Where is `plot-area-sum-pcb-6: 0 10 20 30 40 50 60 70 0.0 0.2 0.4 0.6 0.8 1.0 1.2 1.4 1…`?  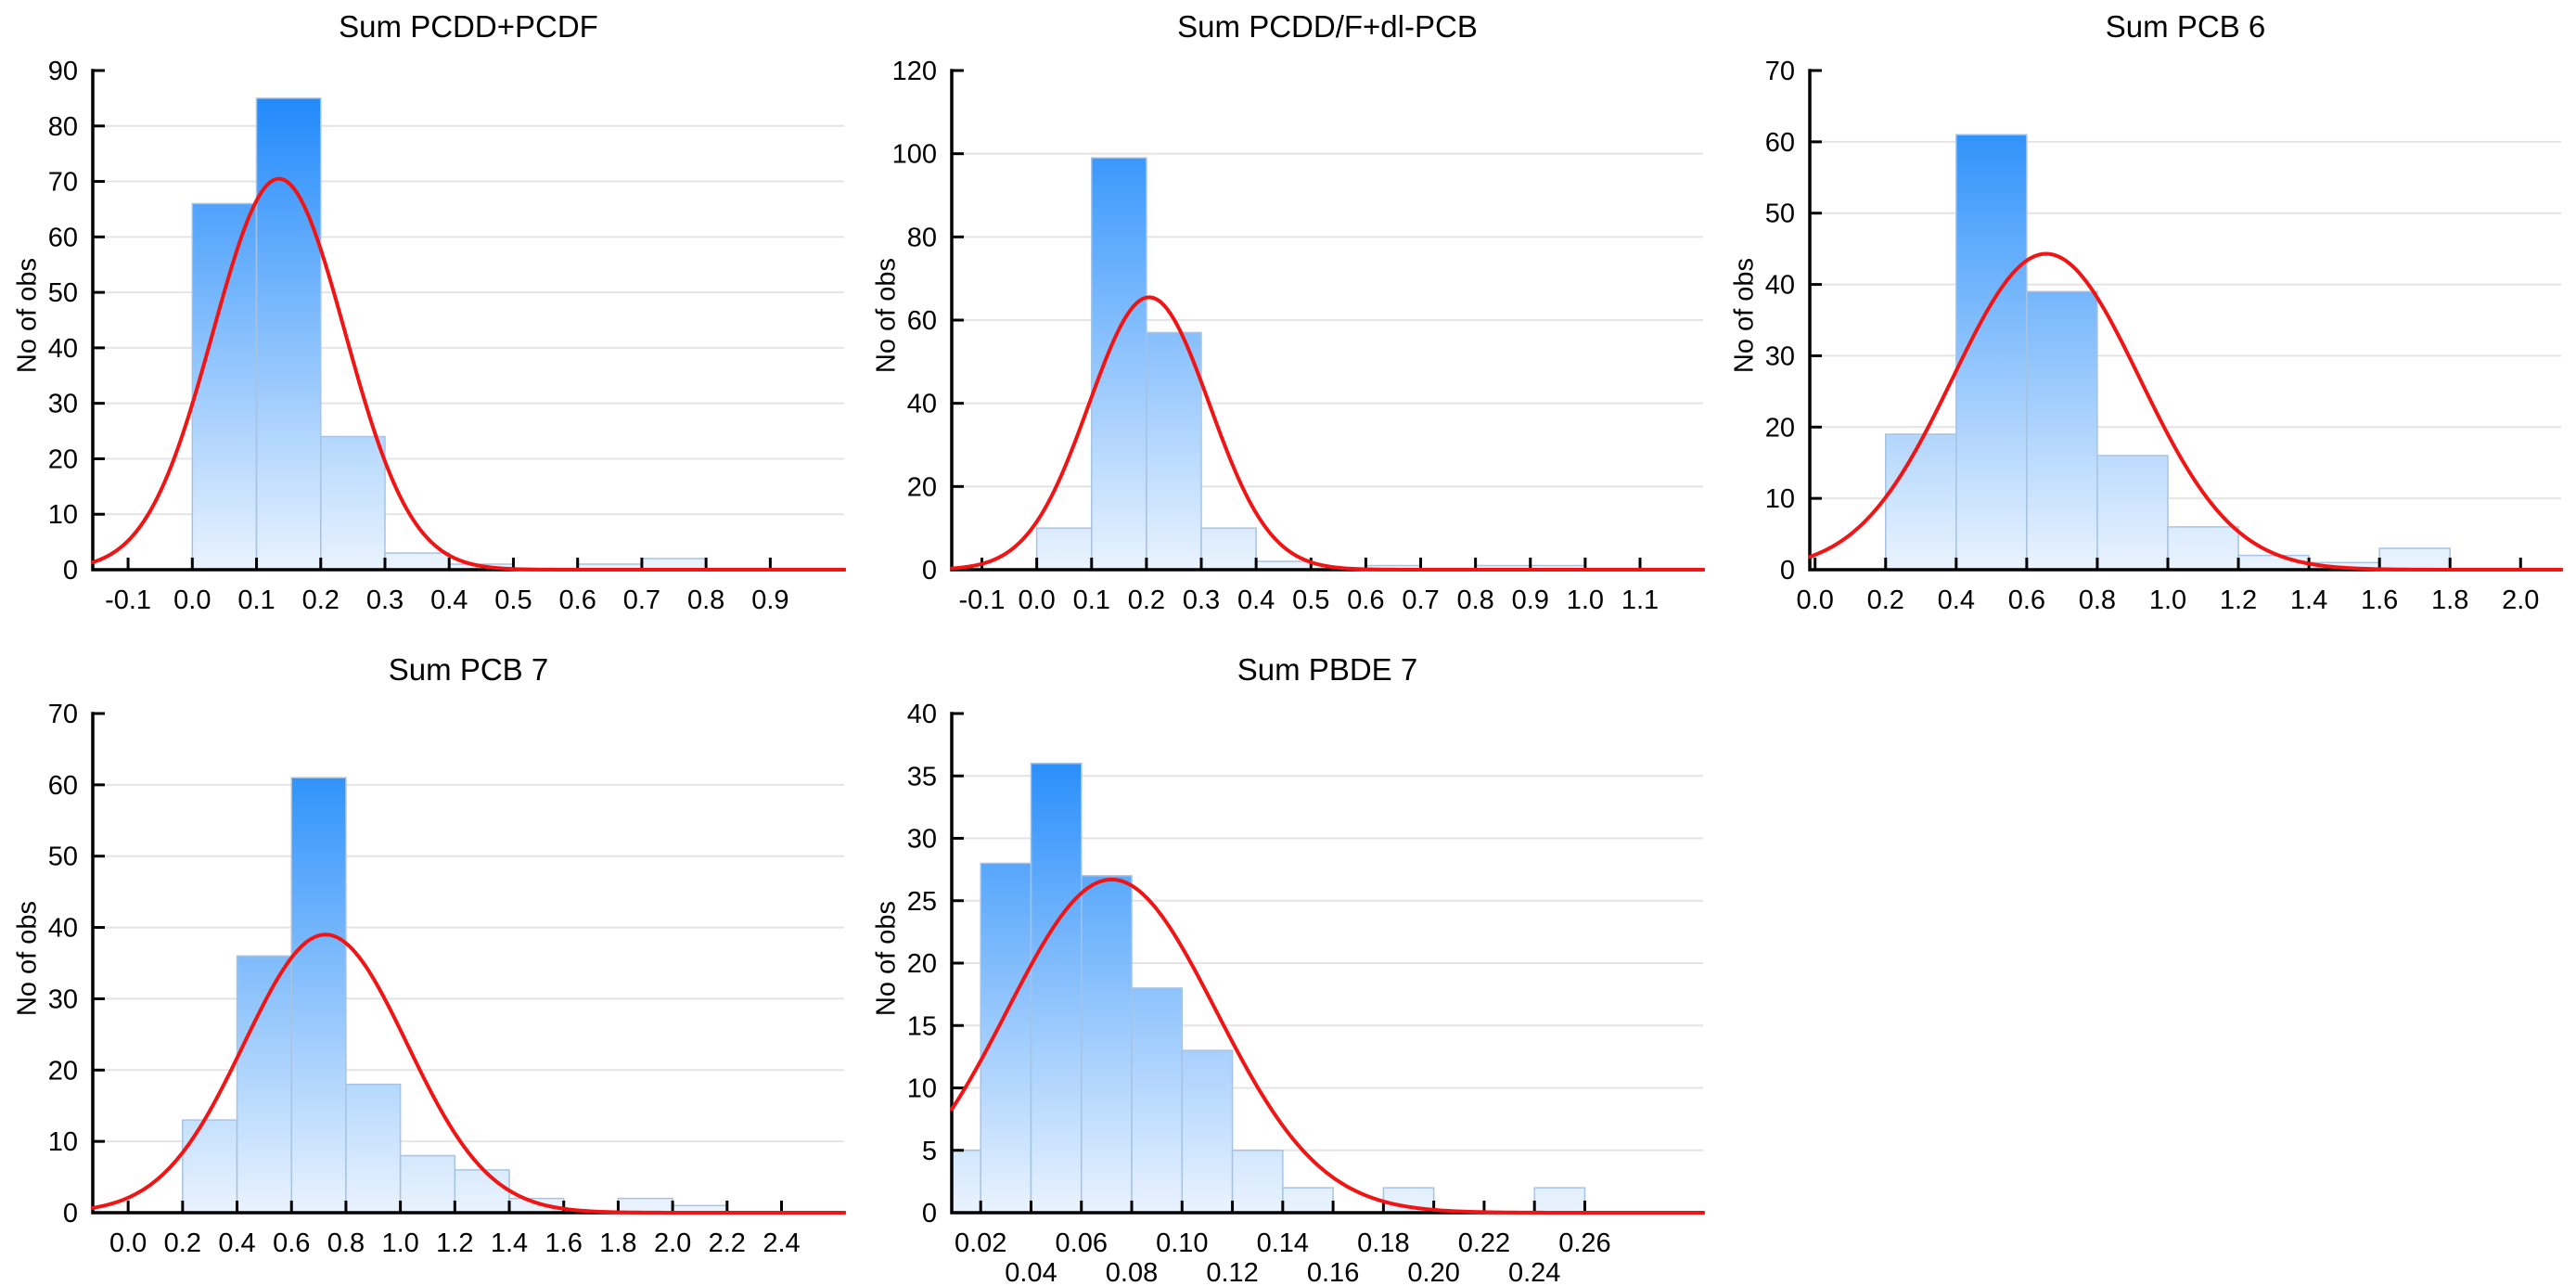 plot-area-sum-pcb-6: 0 10 20 30 40 50 60 70 0.0 0.2 0.4 0.6 0.8 1.0 1.2 1.4 1… is located at coordinates (2164, 336).